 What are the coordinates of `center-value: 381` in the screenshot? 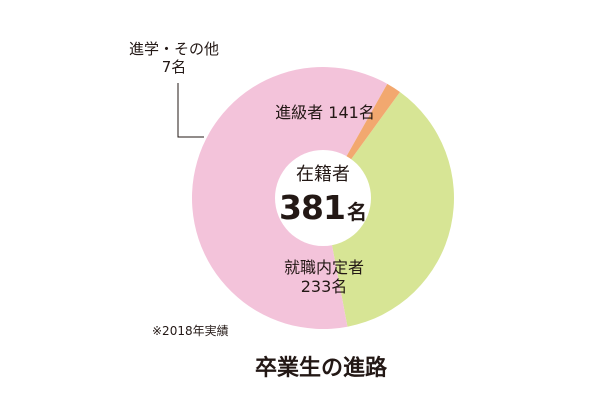 It's located at (312, 207).